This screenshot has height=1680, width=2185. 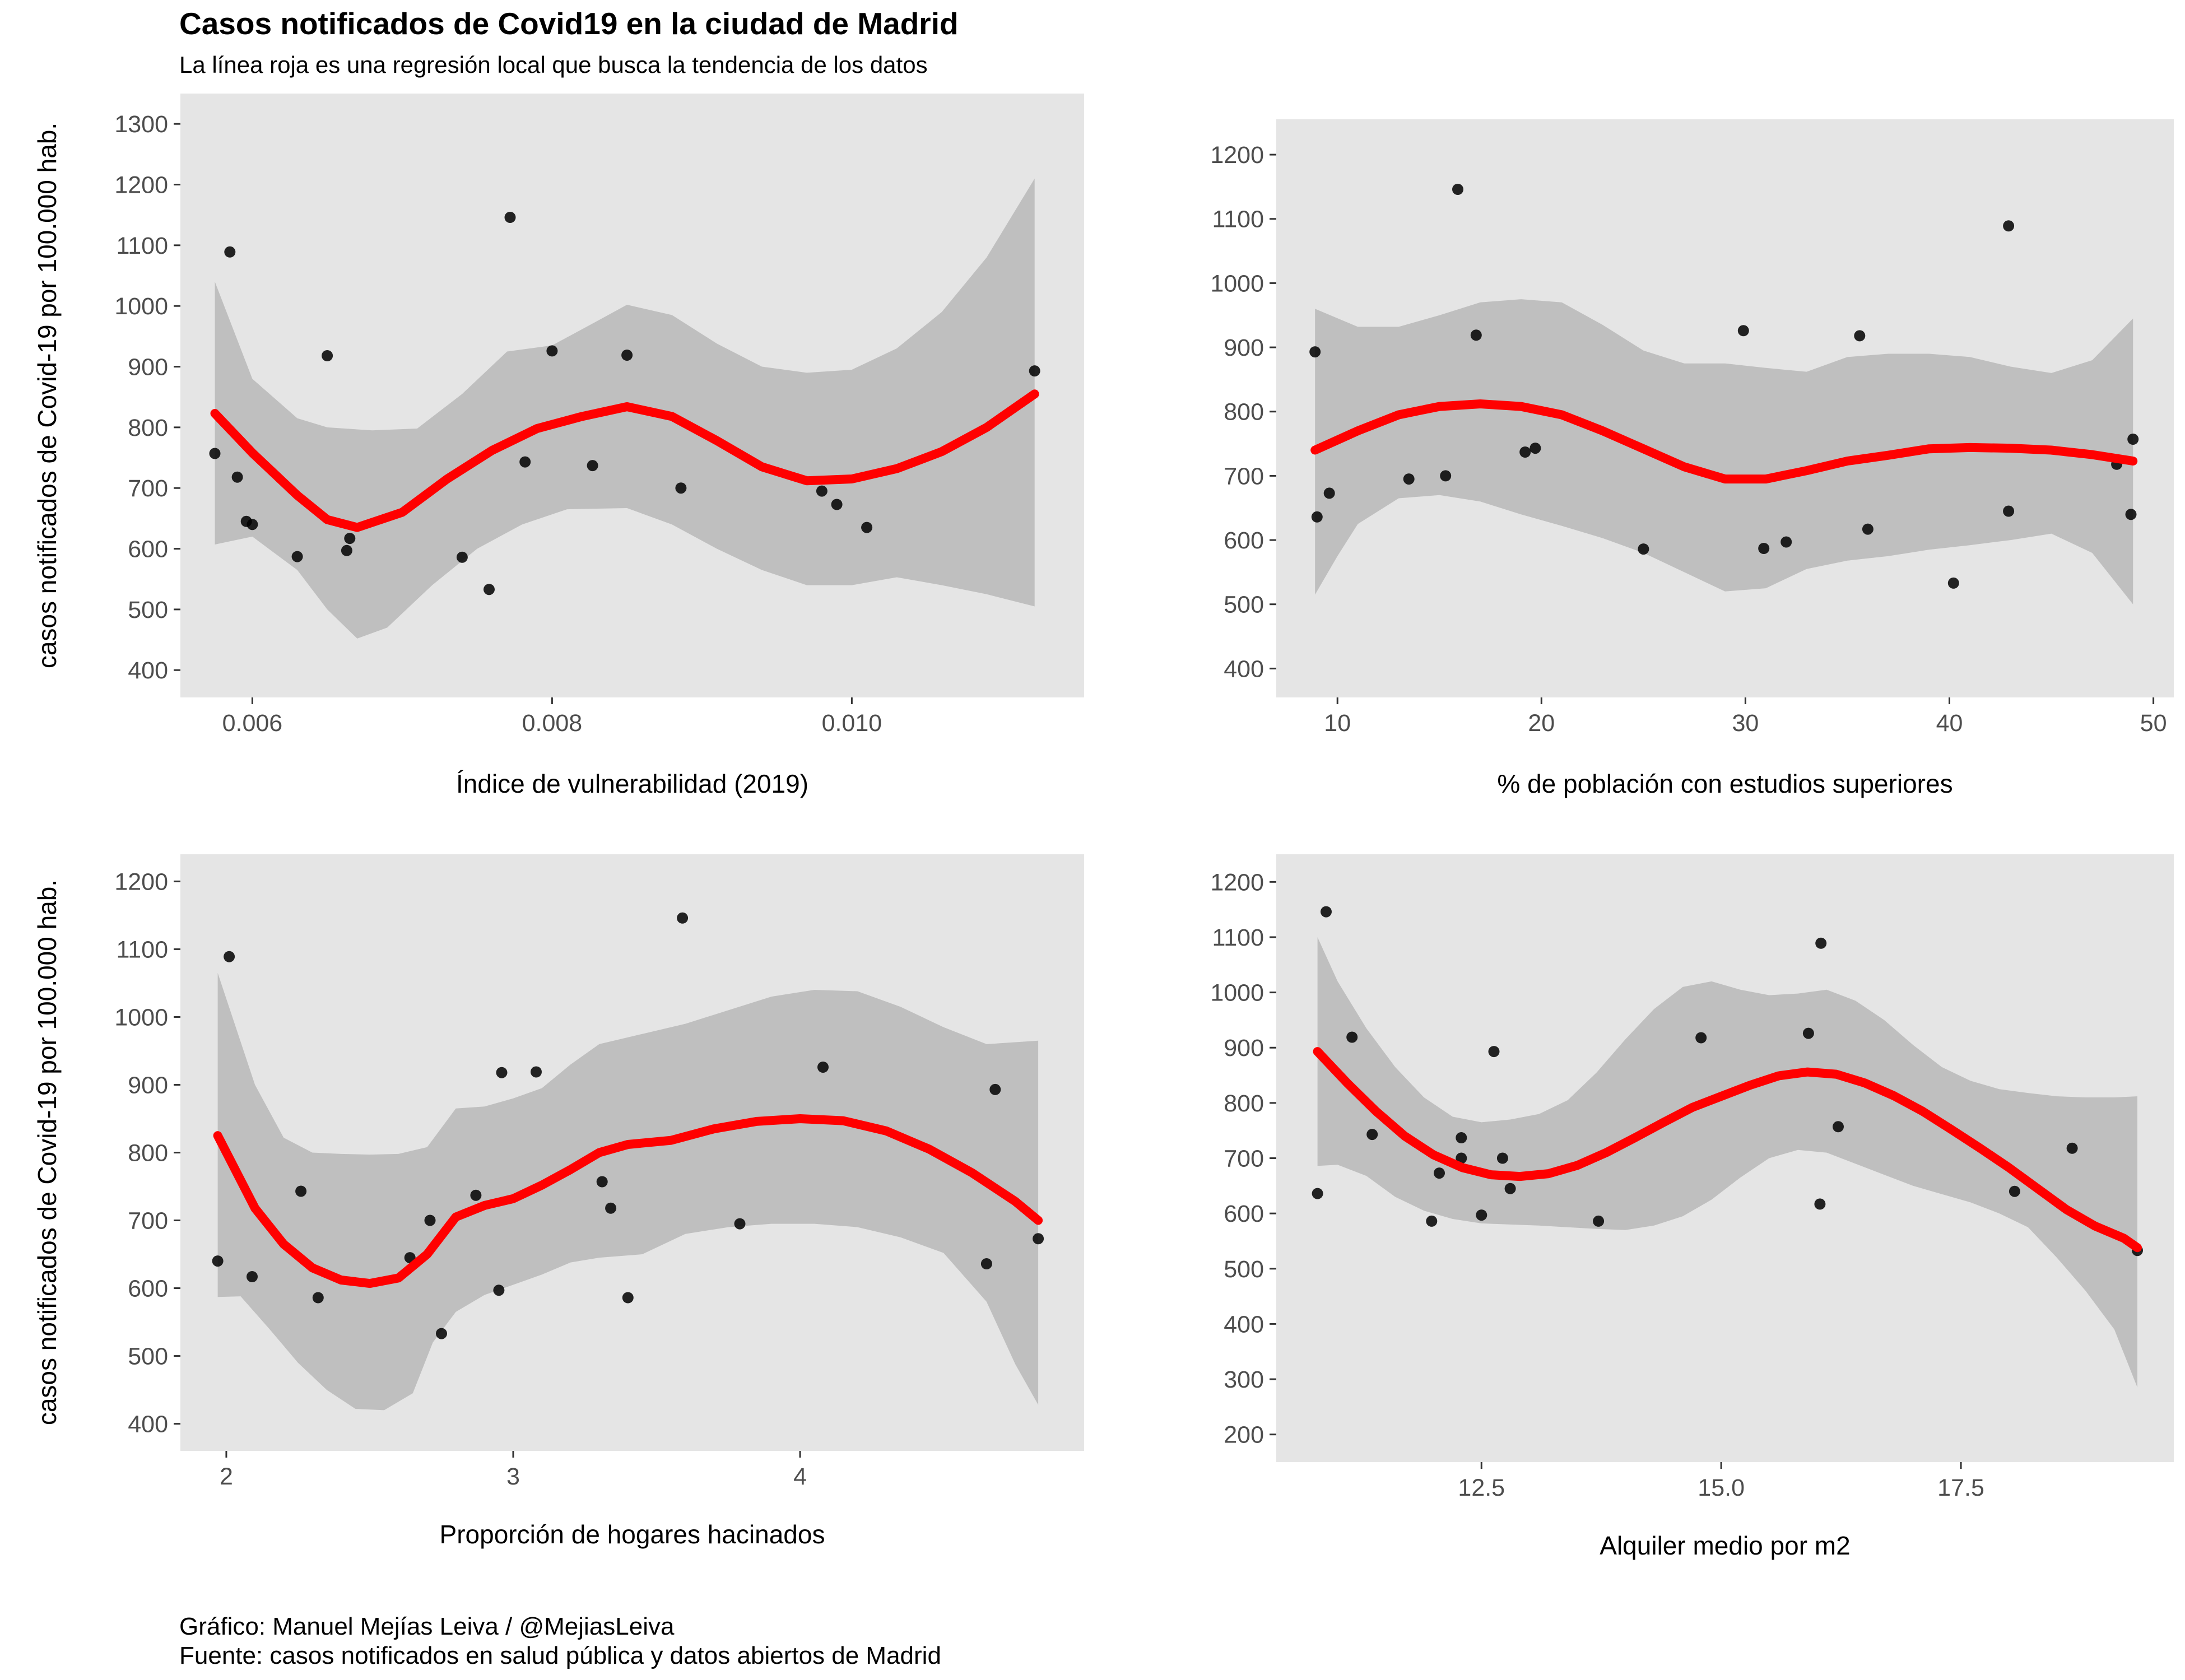 What do you see at coordinates (800, 1476) in the screenshot?
I see `x-tick-label: 4` at bounding box center [800, 1476].